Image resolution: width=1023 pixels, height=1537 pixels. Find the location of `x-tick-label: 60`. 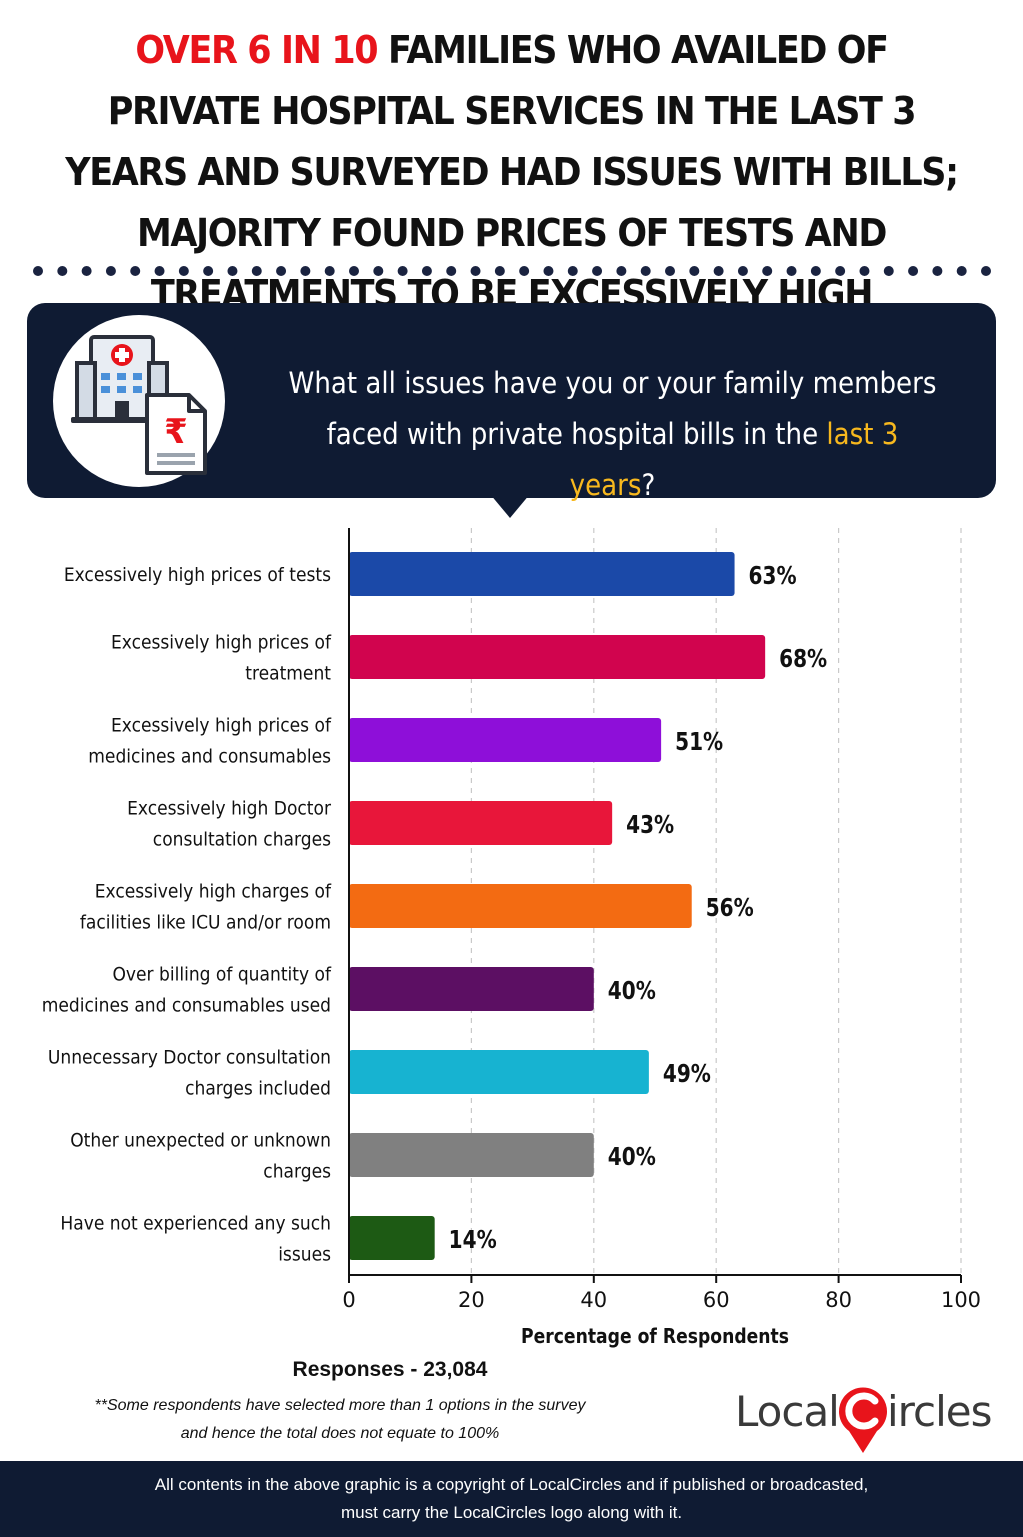

x-tick-label: 60 is located at coordinates (716, 1300).